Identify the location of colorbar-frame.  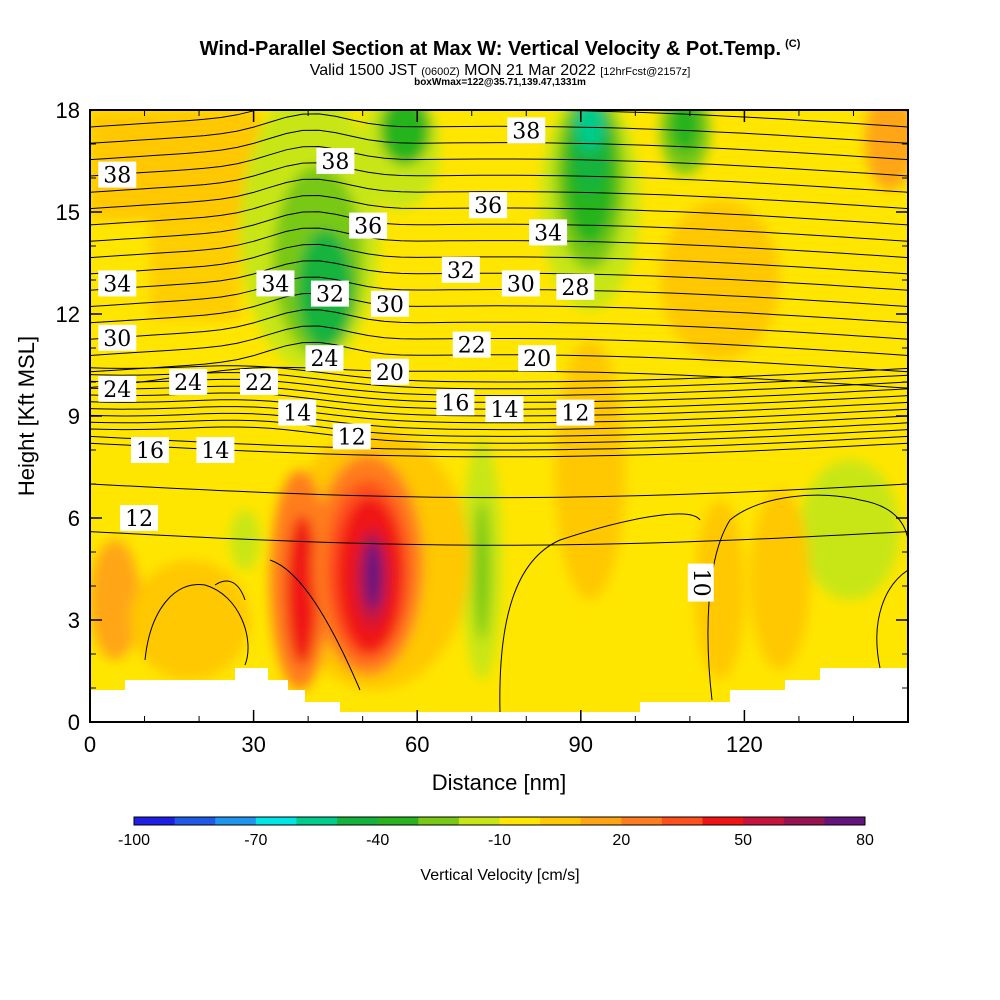
(499, 821).